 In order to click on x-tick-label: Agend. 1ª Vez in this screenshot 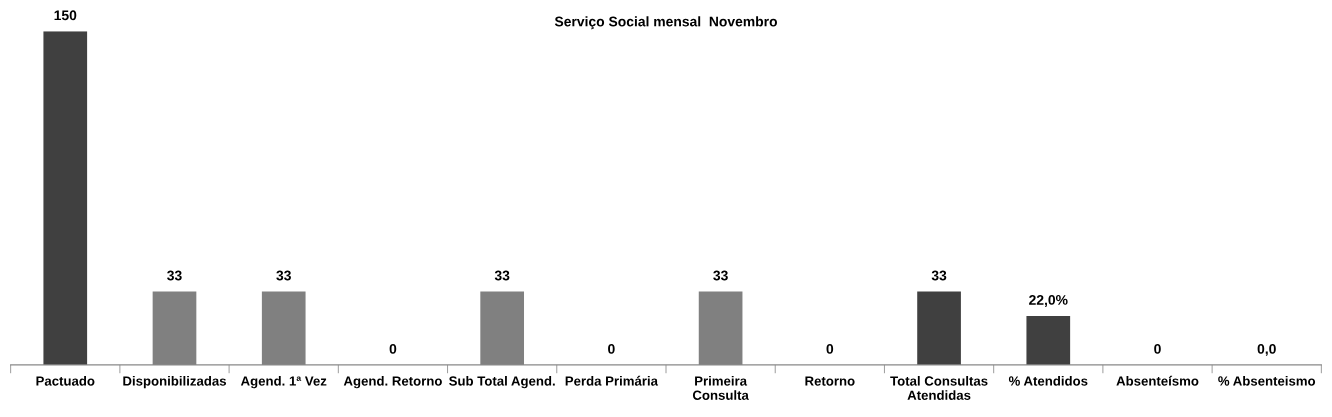, I will do `click(283, 382)`.